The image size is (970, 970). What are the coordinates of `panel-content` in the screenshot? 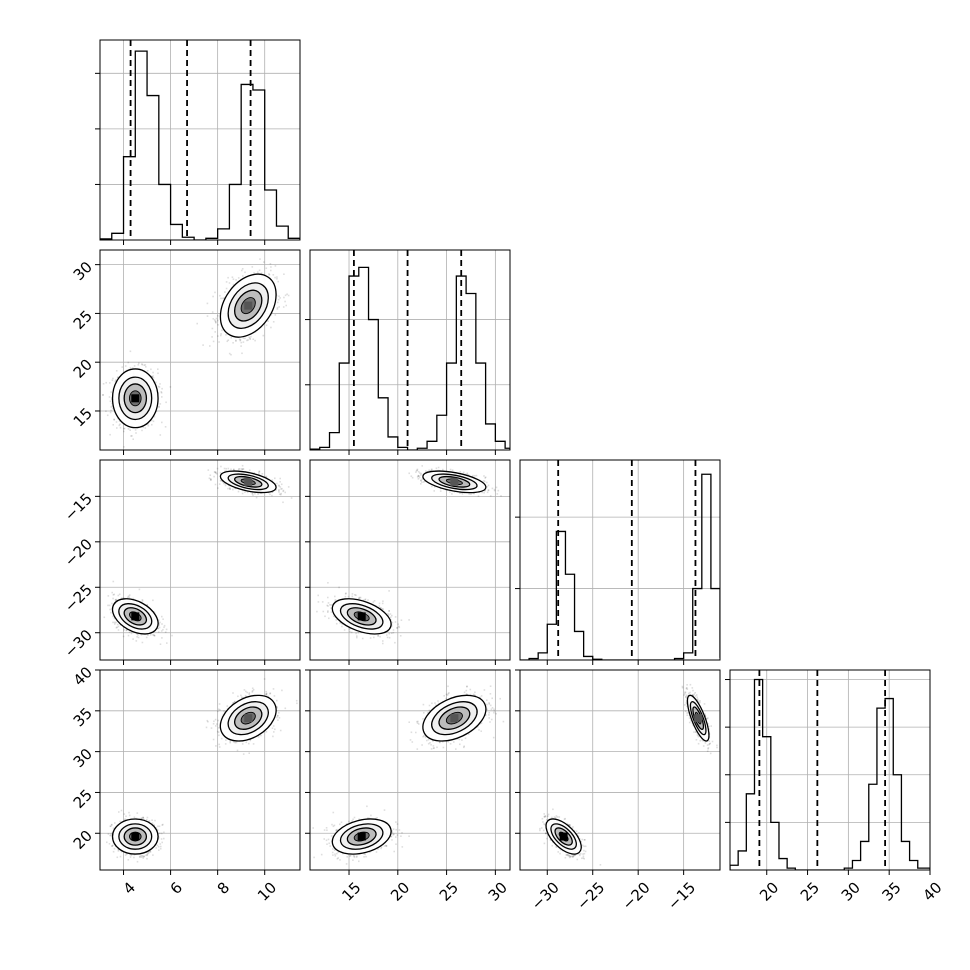 It's located at (200, 560).